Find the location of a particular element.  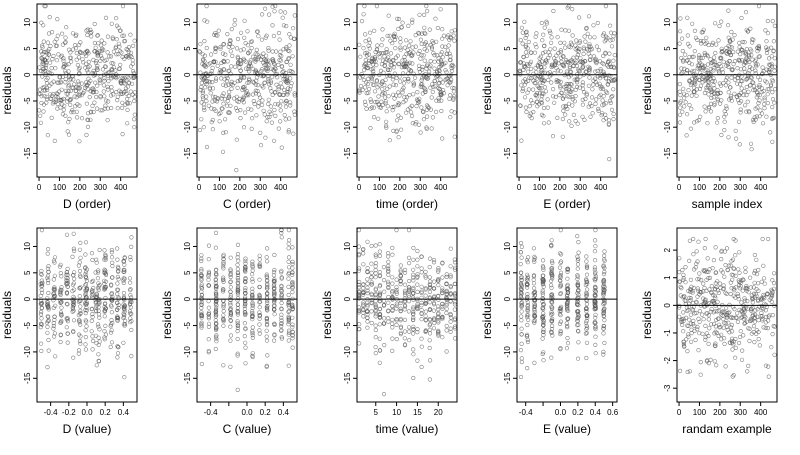

y-axis-label: residuals is located at coordinates (7, 315).